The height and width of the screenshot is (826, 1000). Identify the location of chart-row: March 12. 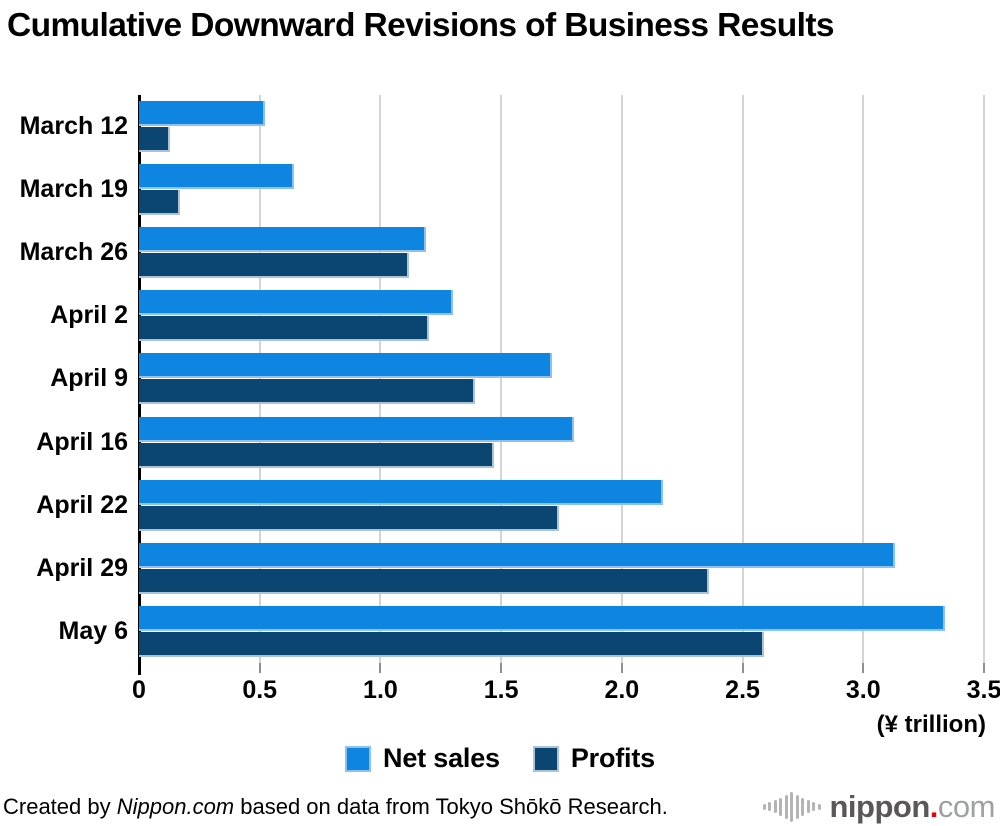
(502, 126).